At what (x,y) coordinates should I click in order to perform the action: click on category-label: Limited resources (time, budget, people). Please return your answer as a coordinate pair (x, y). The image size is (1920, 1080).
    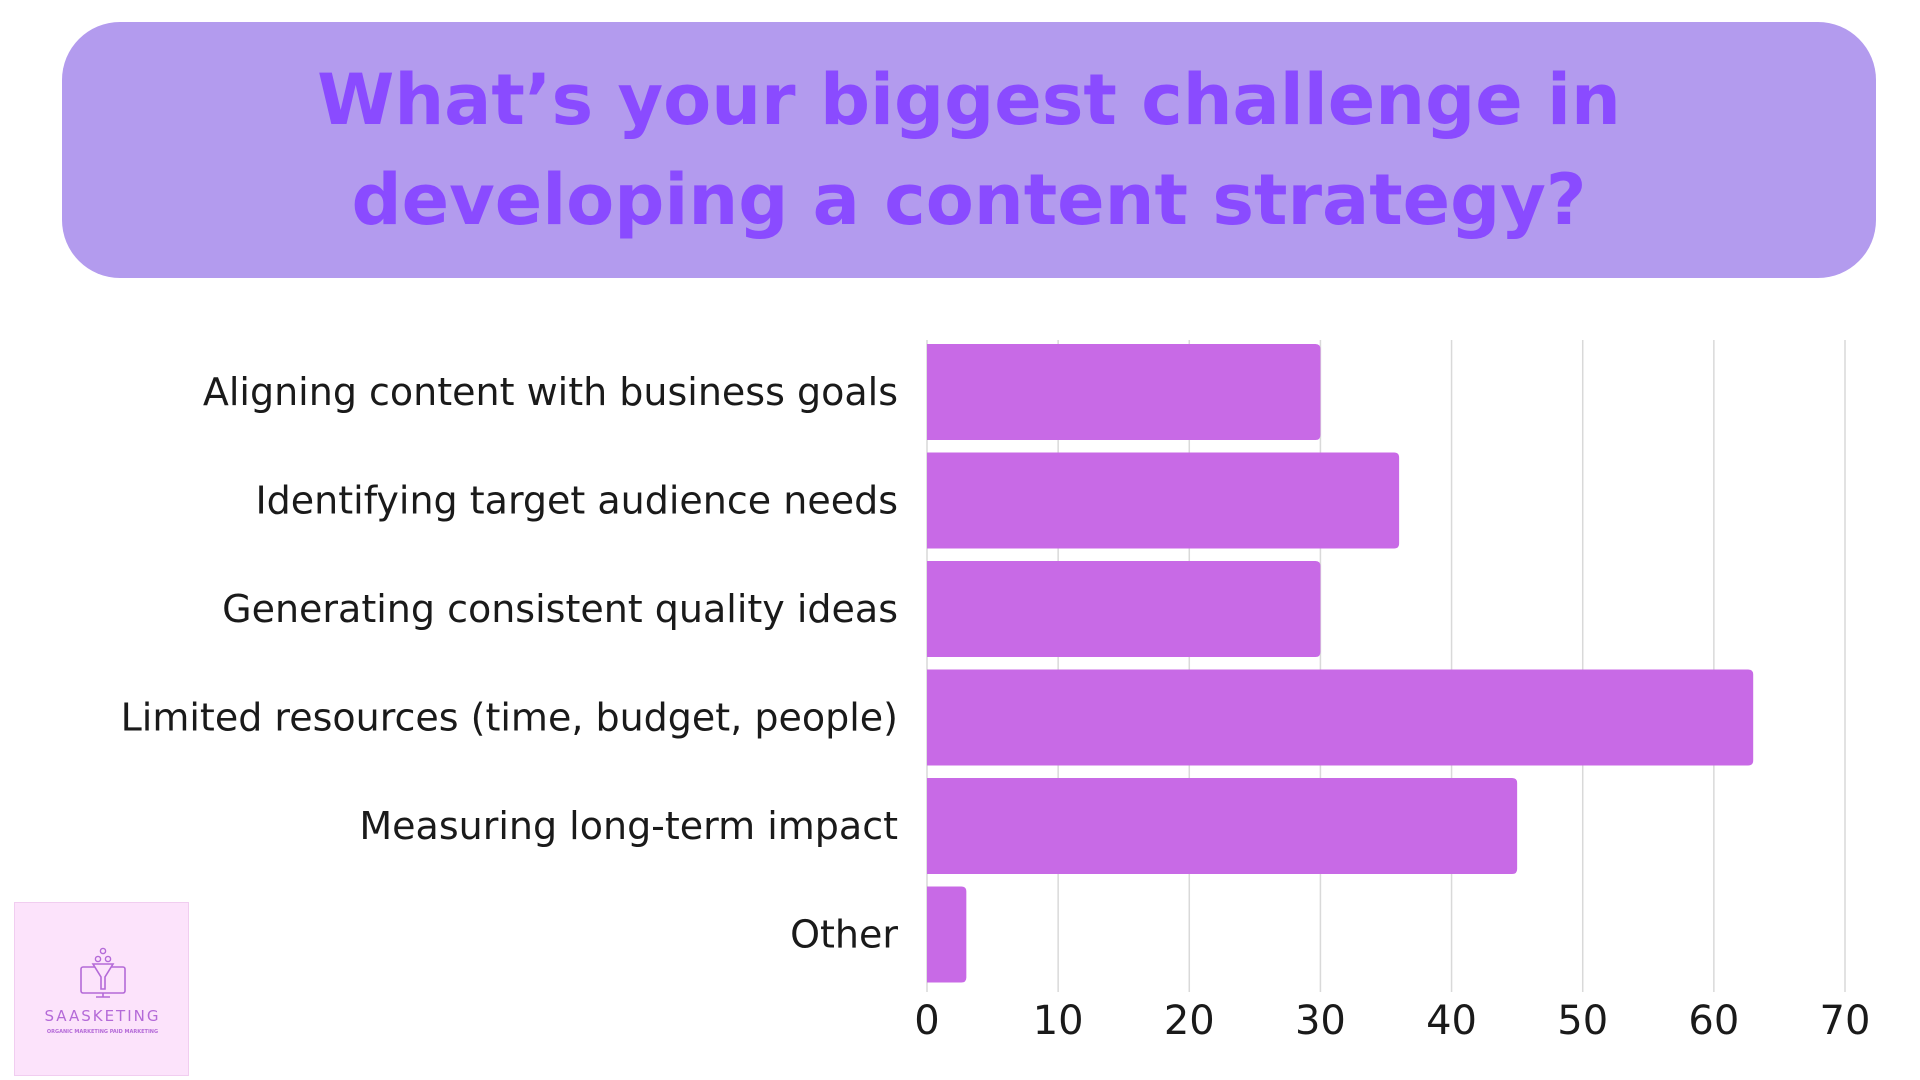
    Looking at the image, I should click on (509, 718).